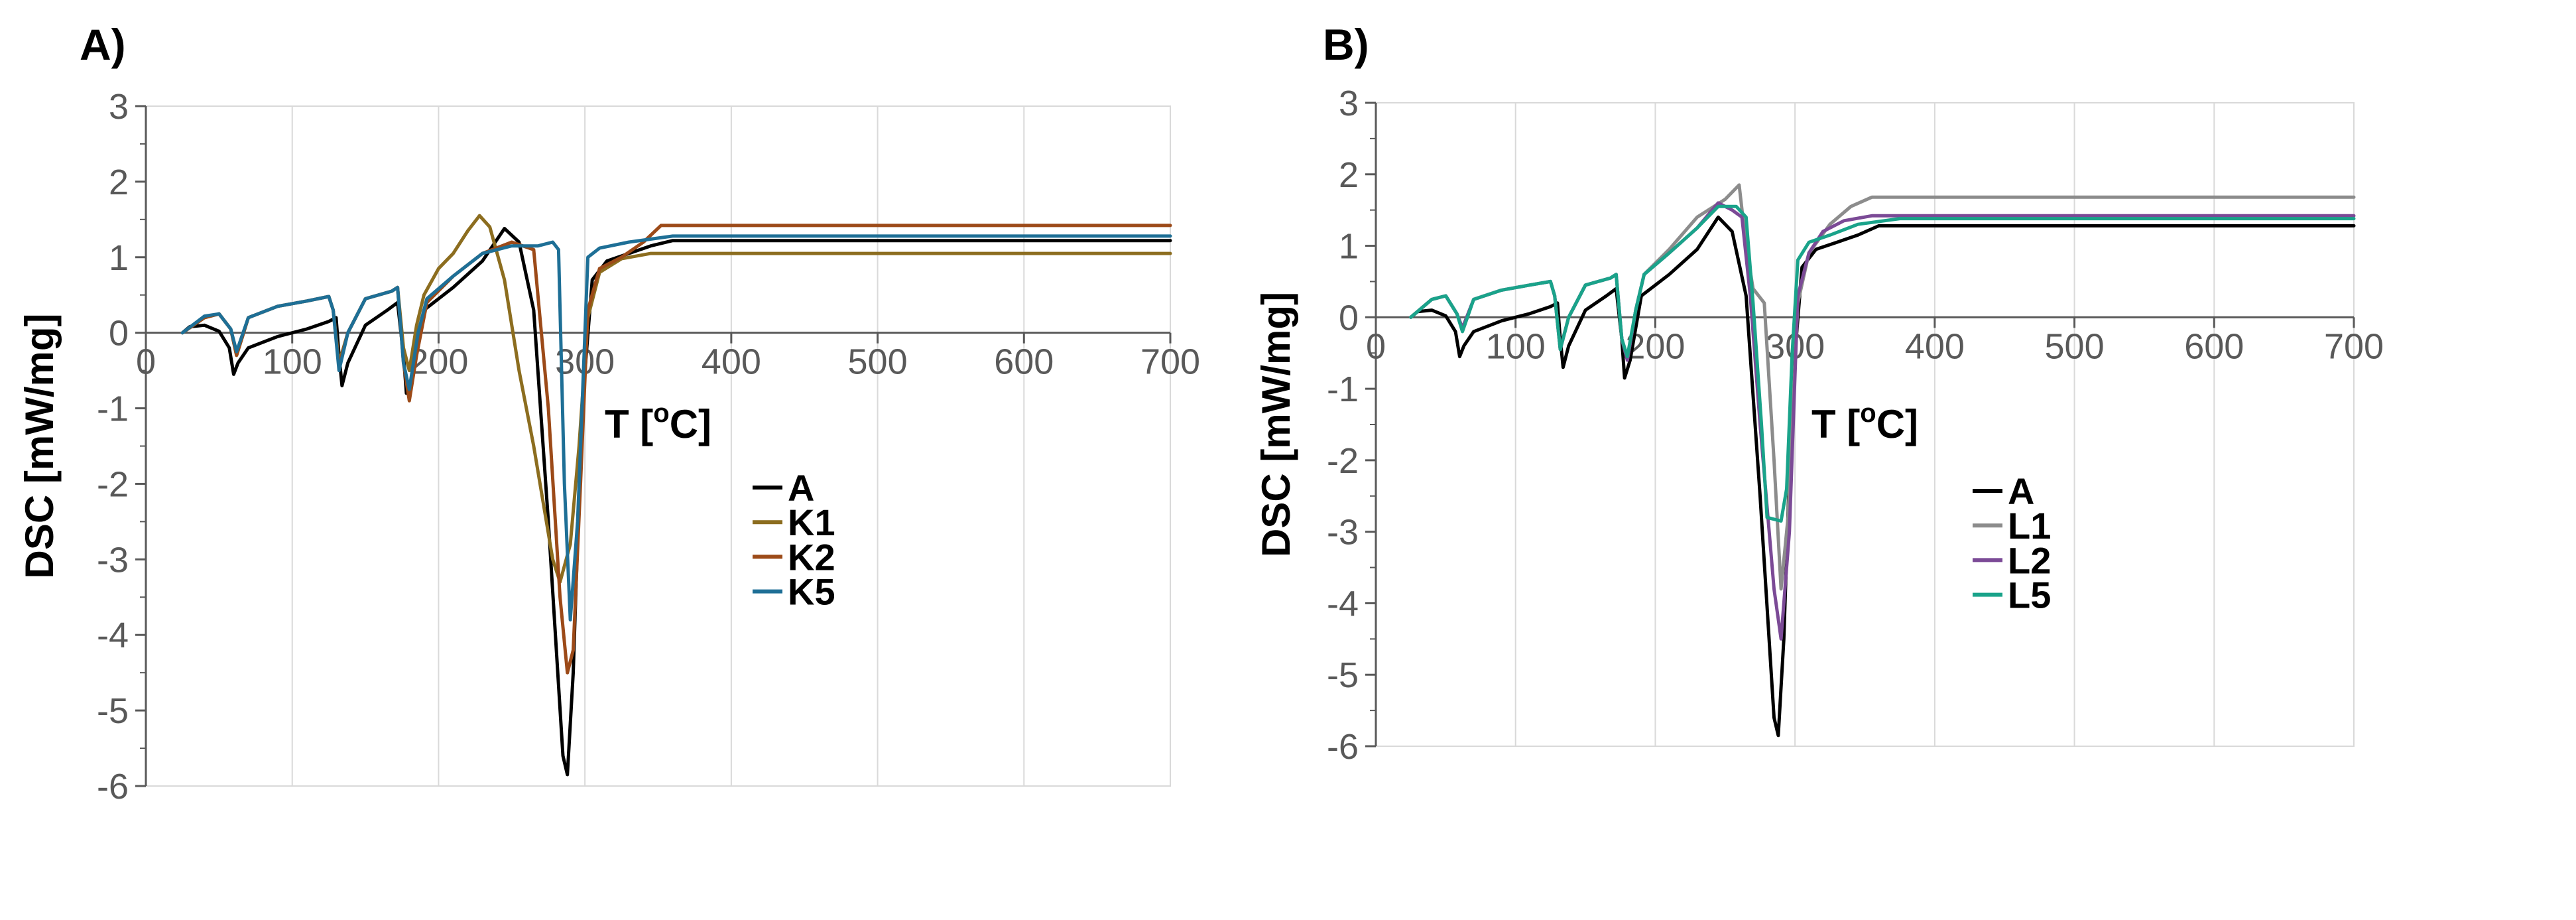  What do you see at coordinates (2029, 526) in the screenshot?
I see `legend-label-l1: L1` at bounding box center [2029, 526].